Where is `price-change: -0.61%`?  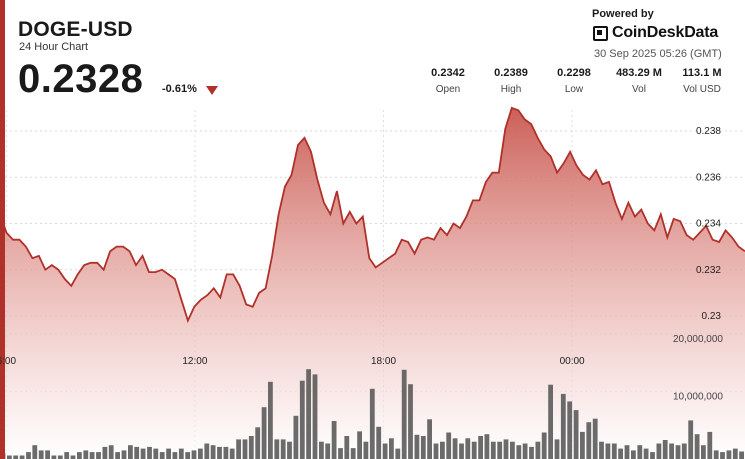 price-change: -0.61% is located at coordinates (179, 89).